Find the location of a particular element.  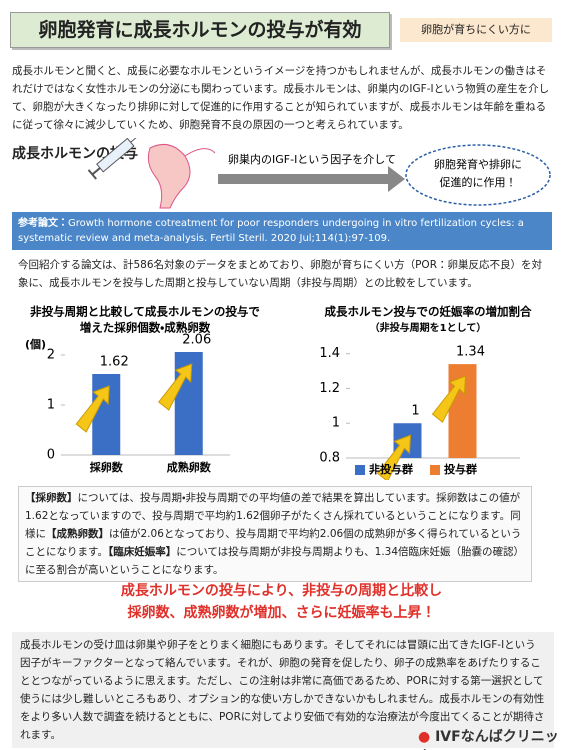

y-tick-label: 1.2 is located at coordinates (329, 388).